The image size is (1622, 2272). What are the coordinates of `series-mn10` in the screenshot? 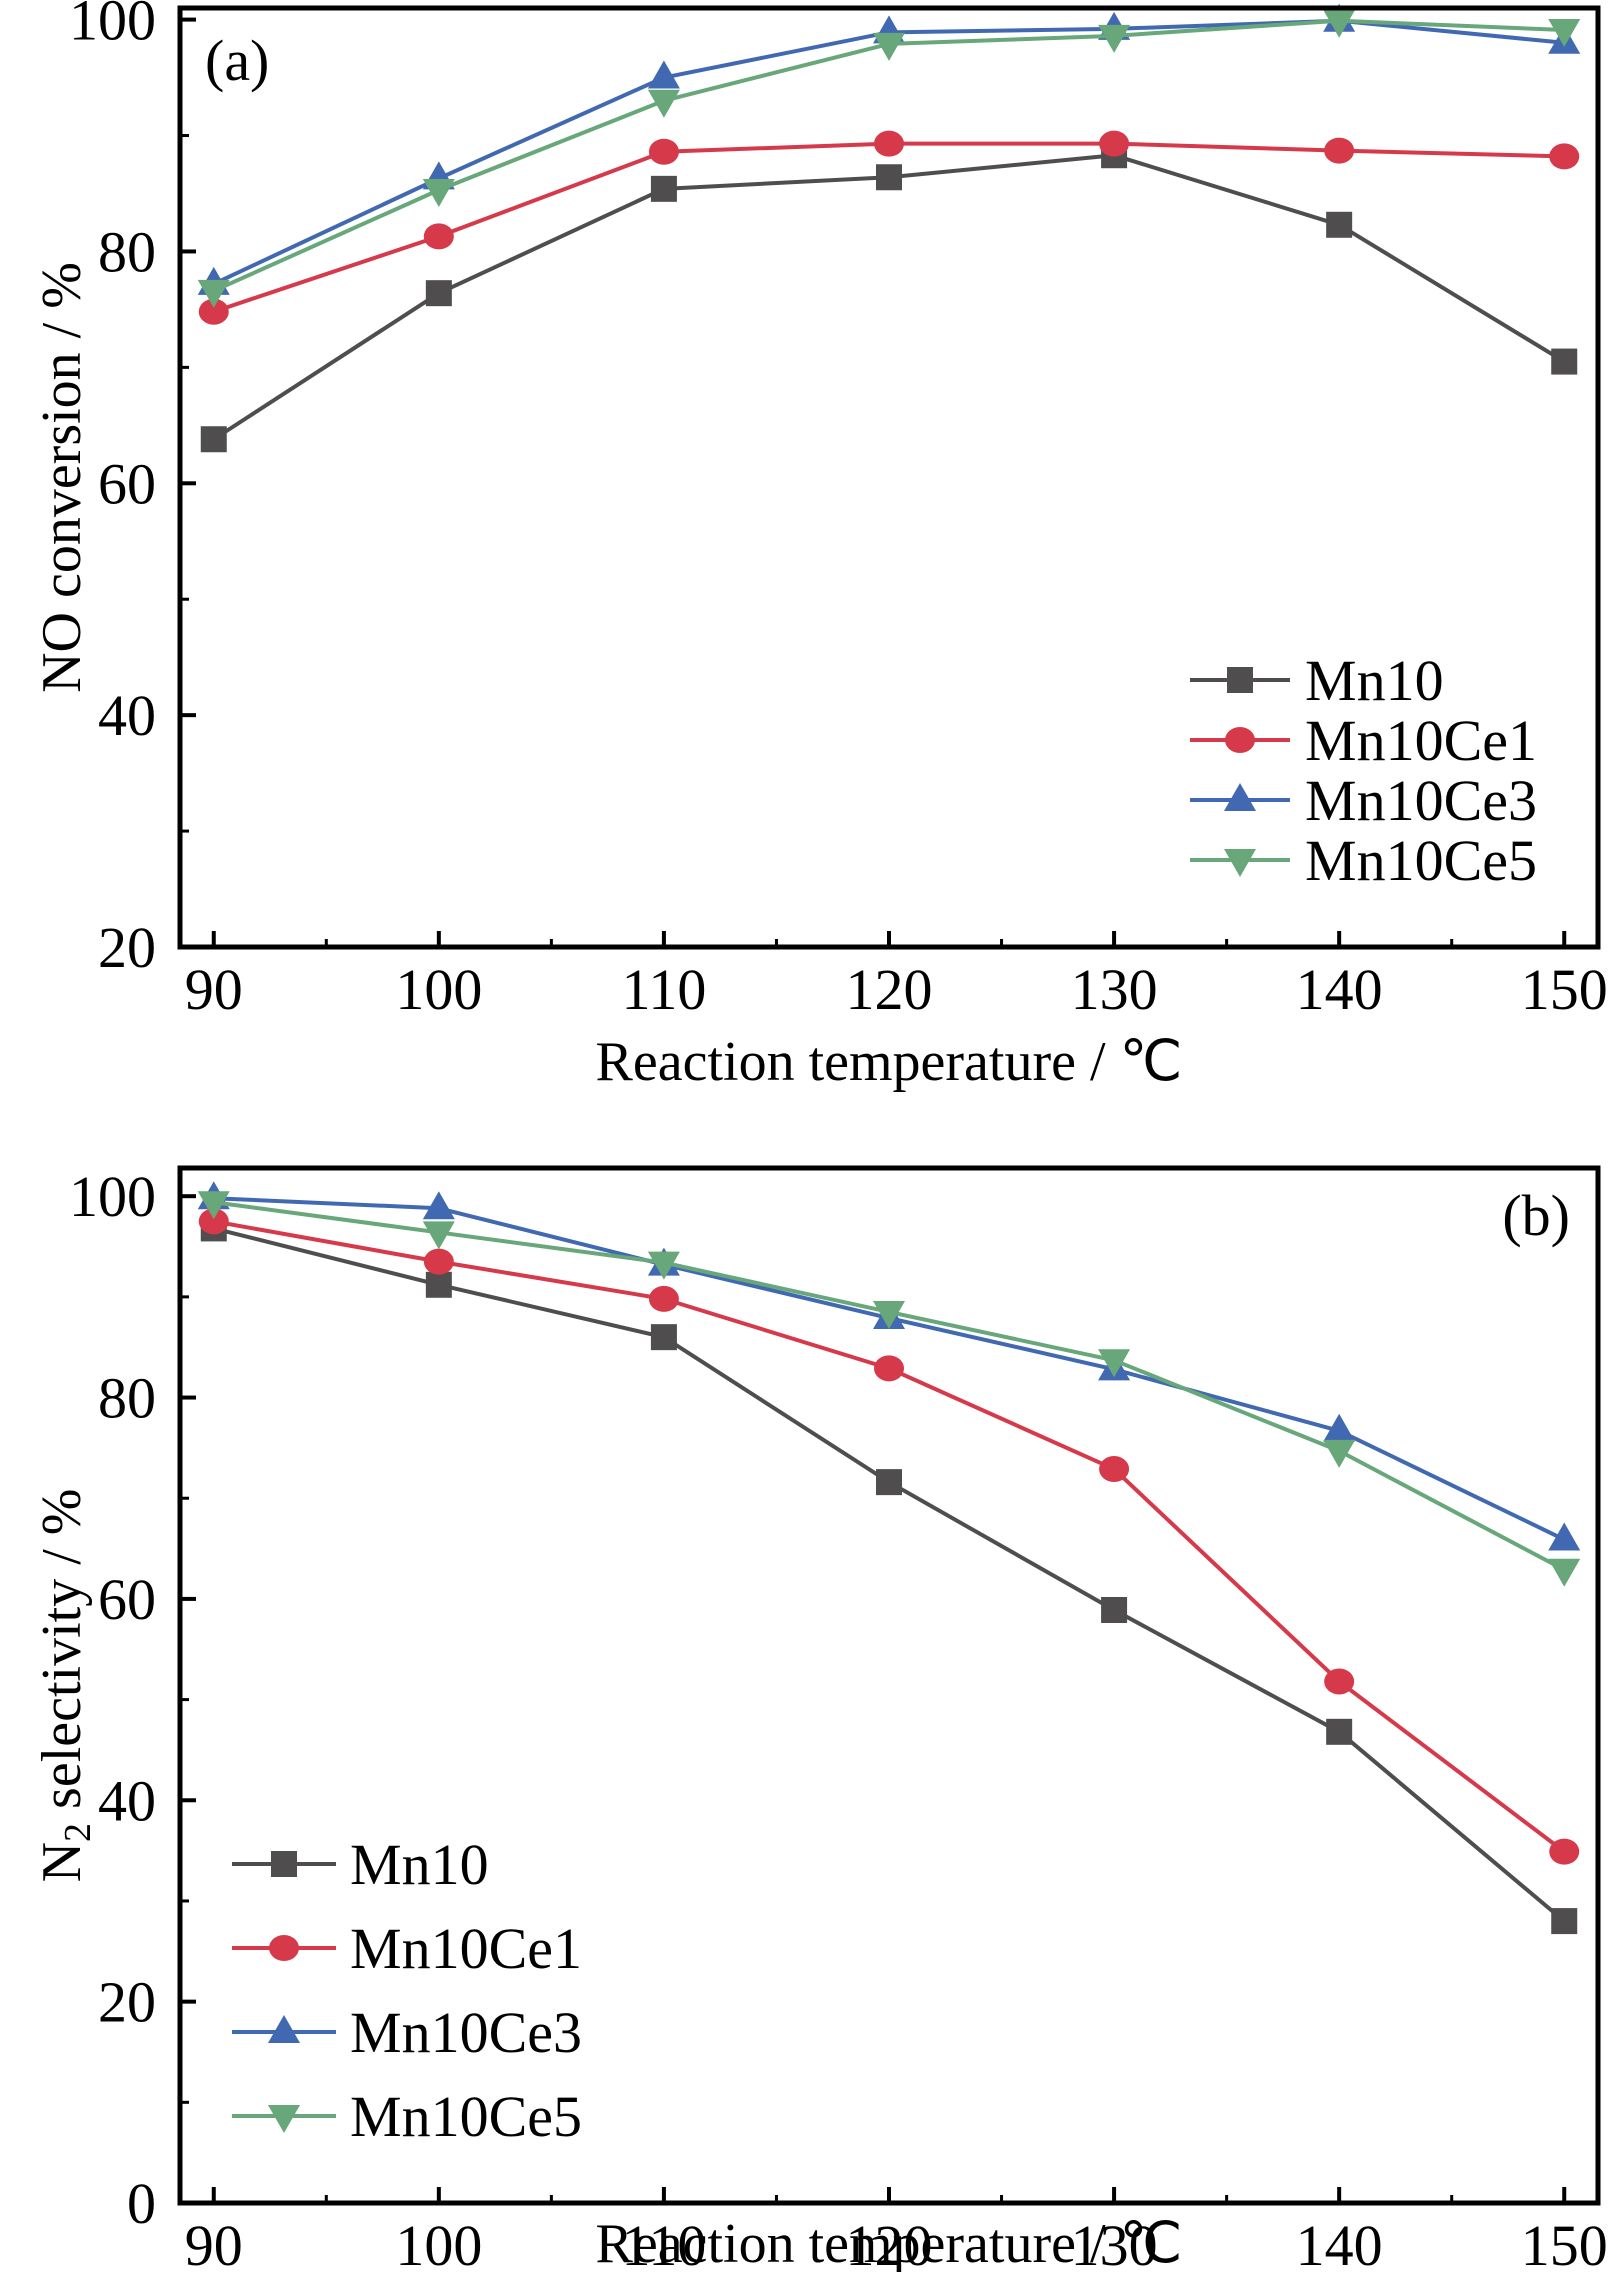 It's located at (889, 297).